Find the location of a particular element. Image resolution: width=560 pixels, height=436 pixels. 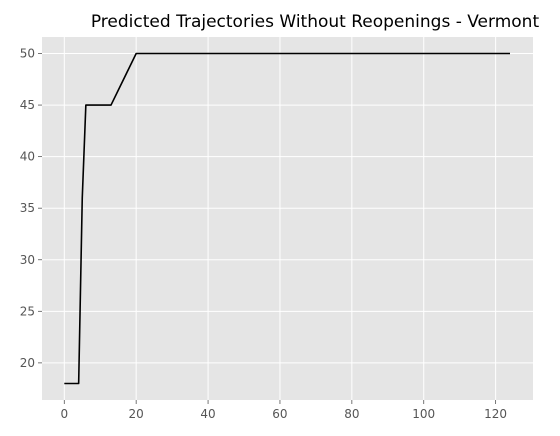

x-tick-label: 120 is located at coordinates (495, 414).